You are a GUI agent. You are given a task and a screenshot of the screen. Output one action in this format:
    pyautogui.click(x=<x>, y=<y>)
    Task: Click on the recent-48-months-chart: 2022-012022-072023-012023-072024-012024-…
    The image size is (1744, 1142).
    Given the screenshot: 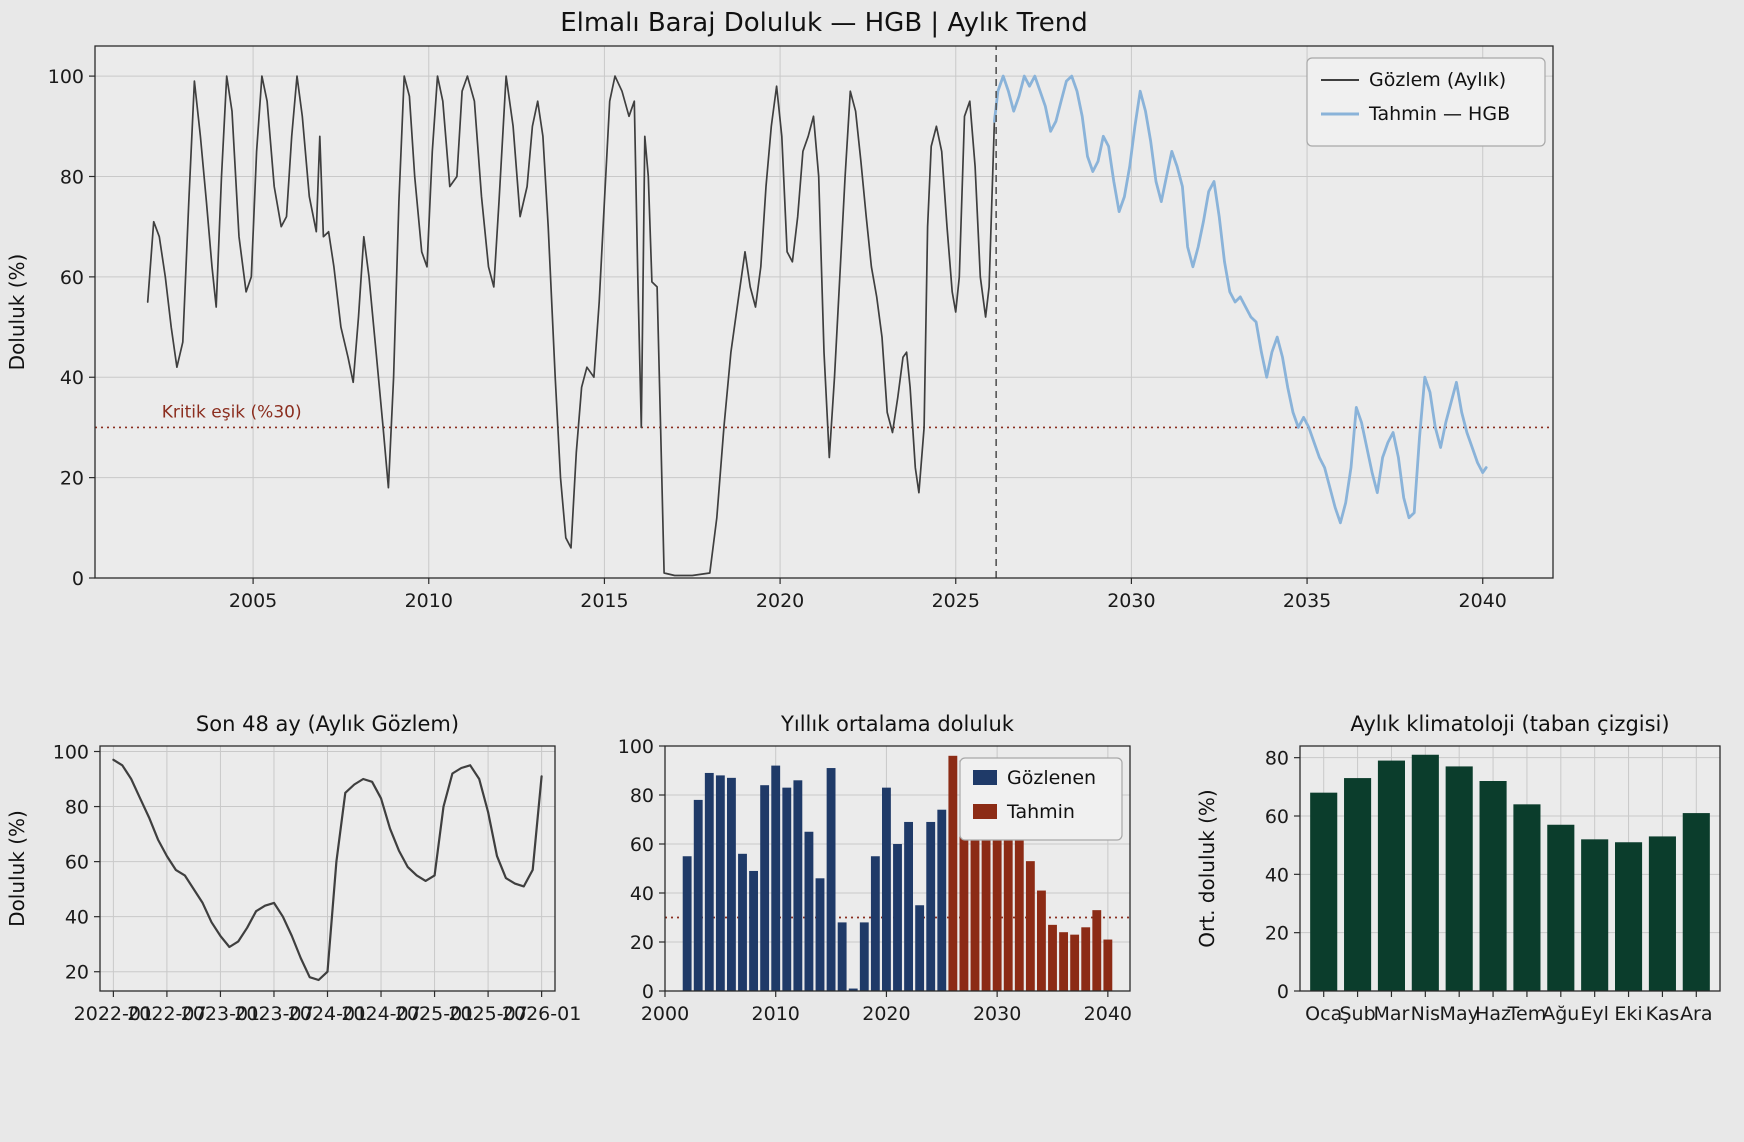 What is the action you would take?
    pyautogui.click(x=292, y=868)
    